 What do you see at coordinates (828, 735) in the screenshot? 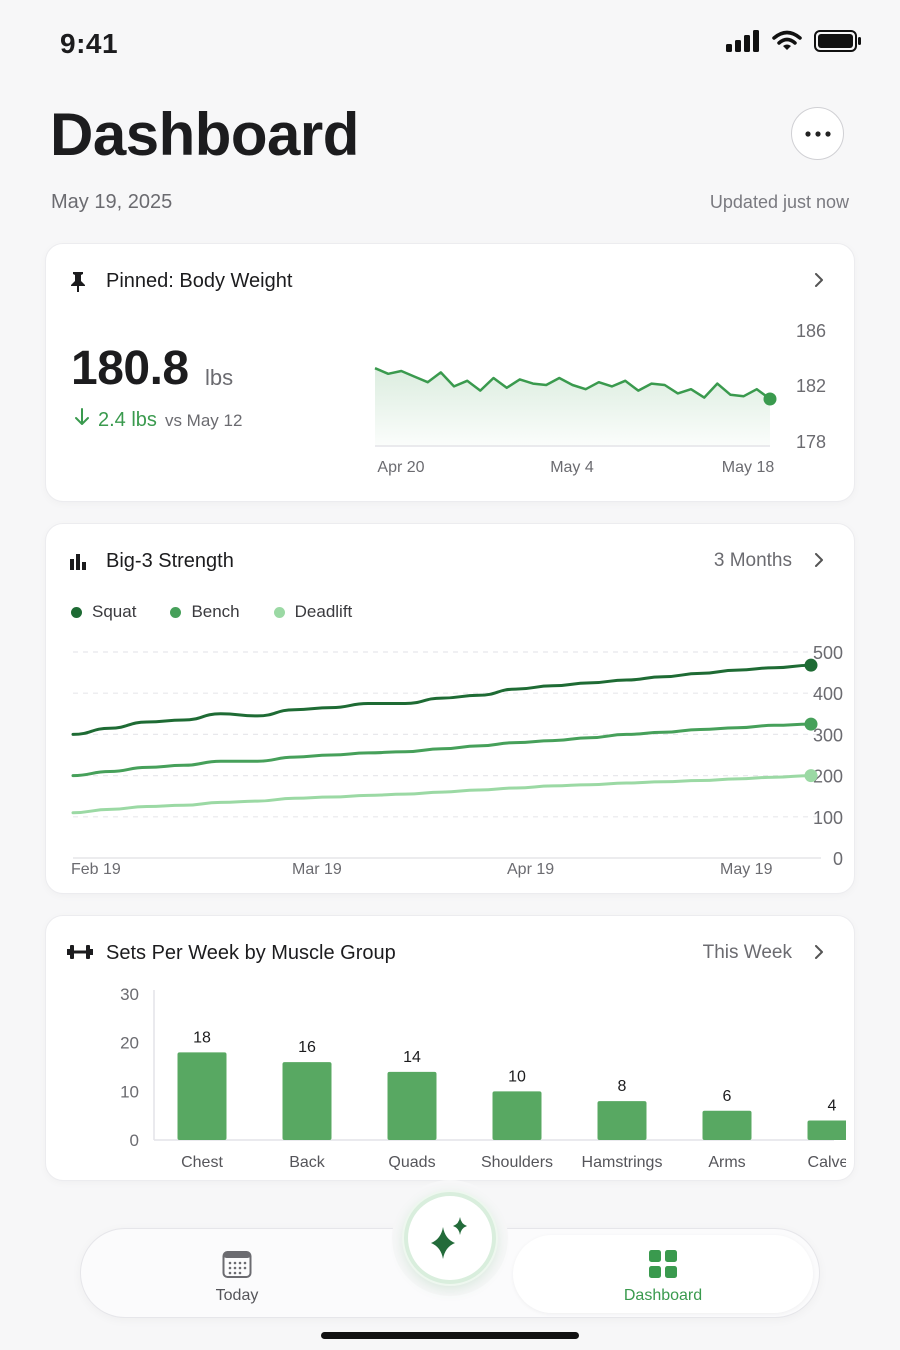
I see `y-tick-label: 300` at bounding box center [828, 735].